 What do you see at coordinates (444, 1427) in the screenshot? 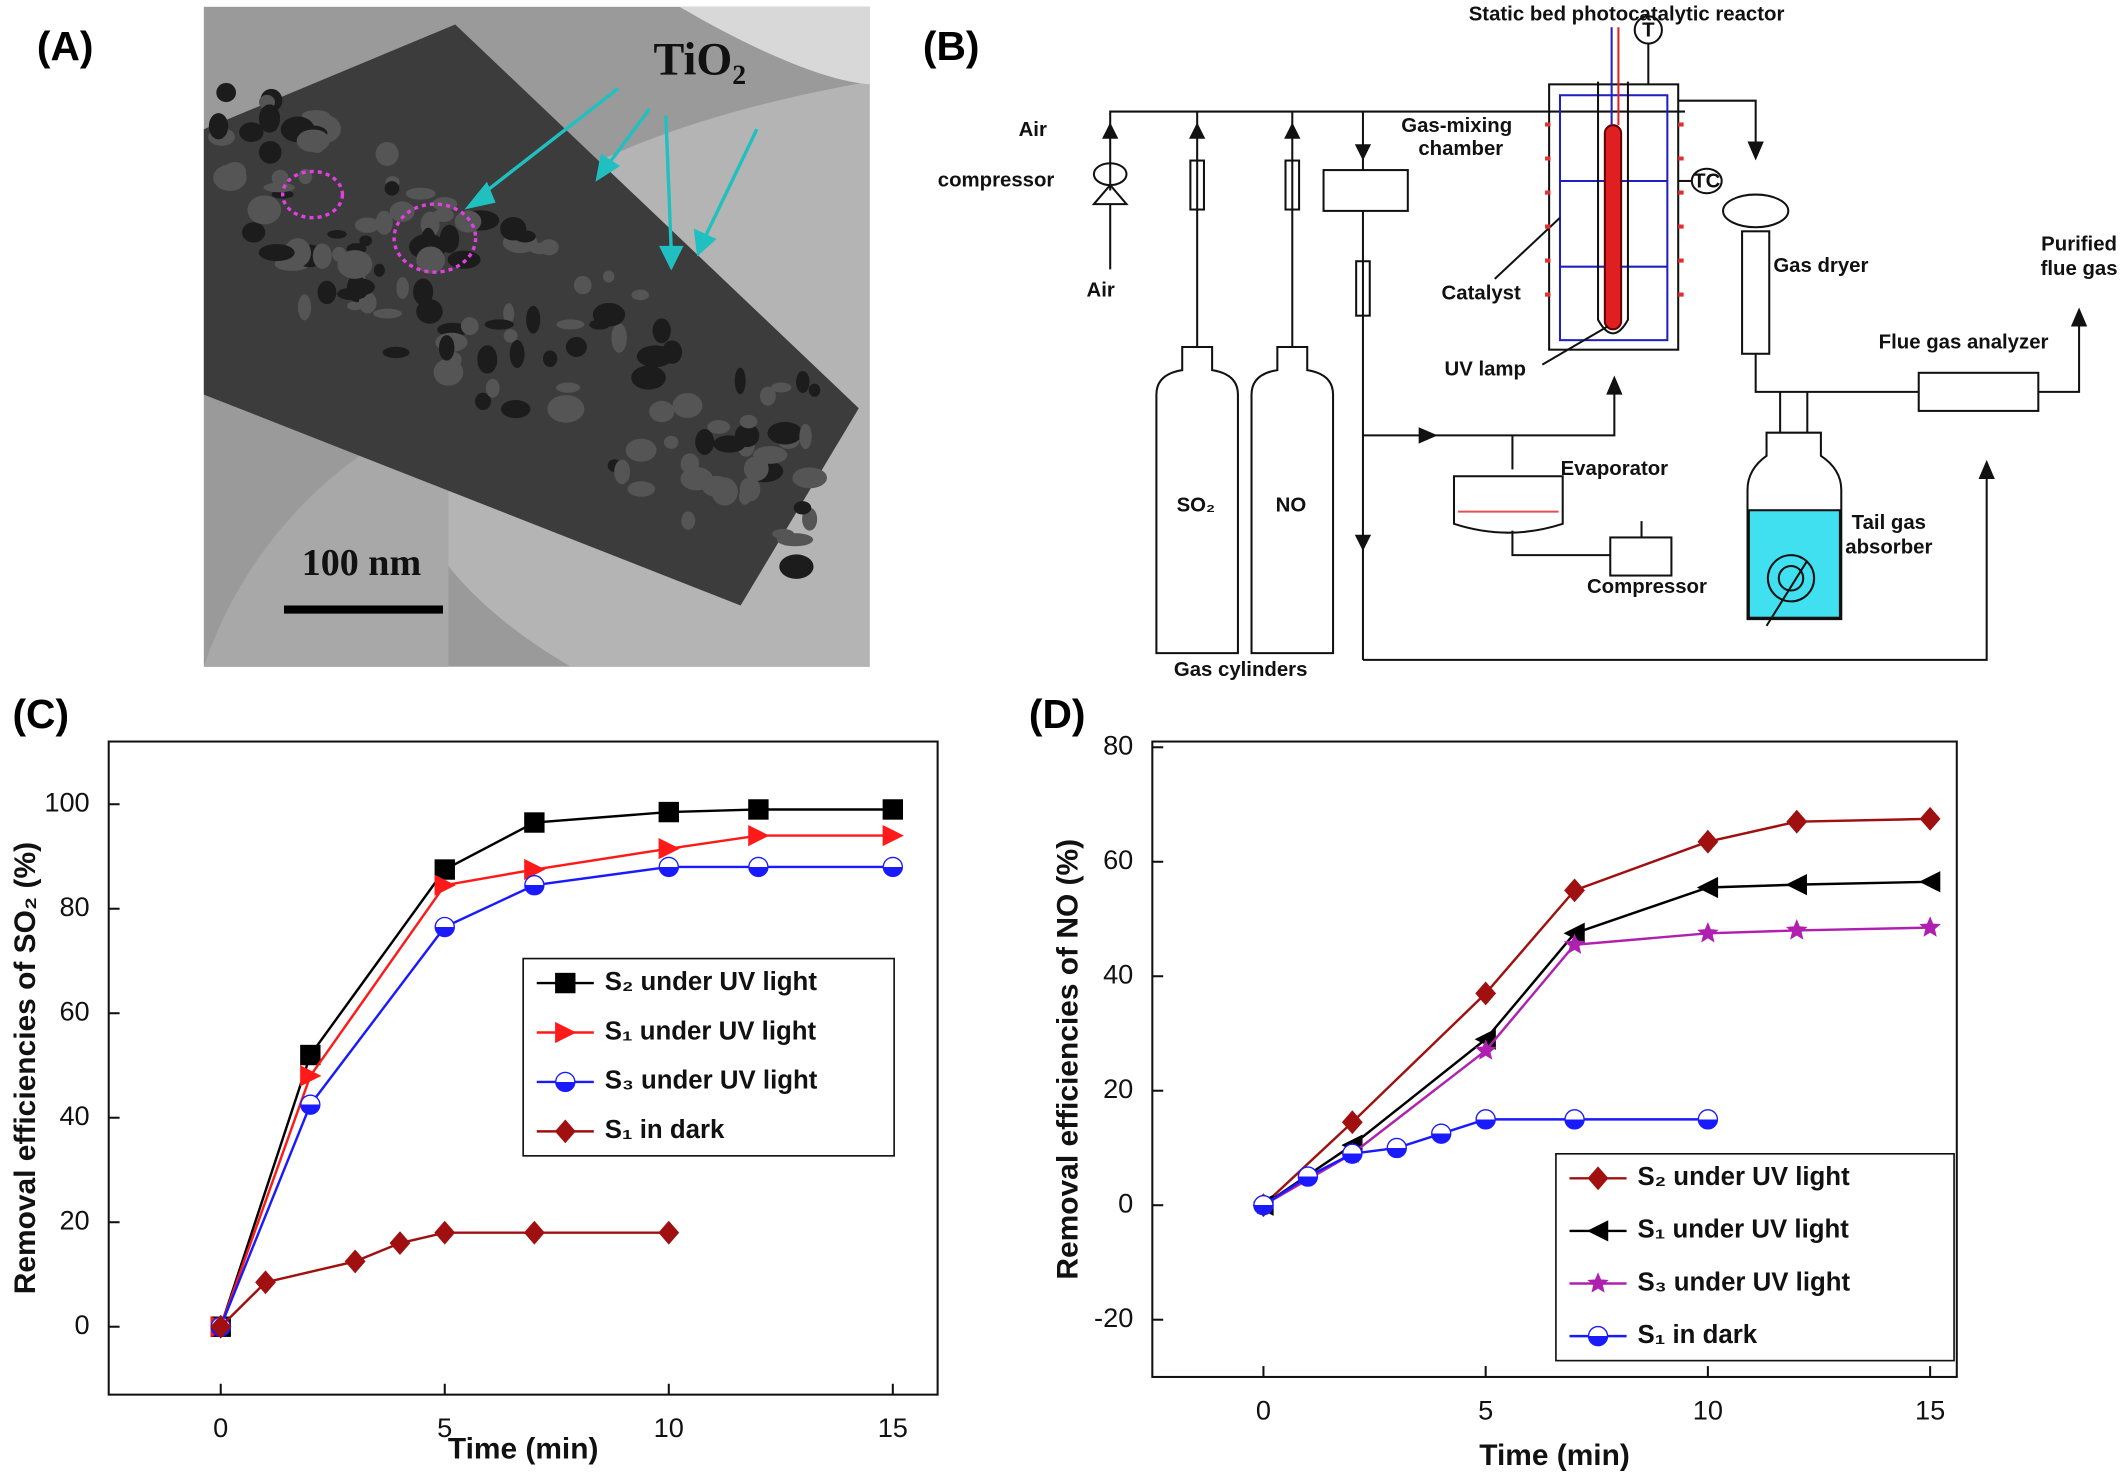
I see `x-tick-label: 5` at bounding box center [444, 1427].